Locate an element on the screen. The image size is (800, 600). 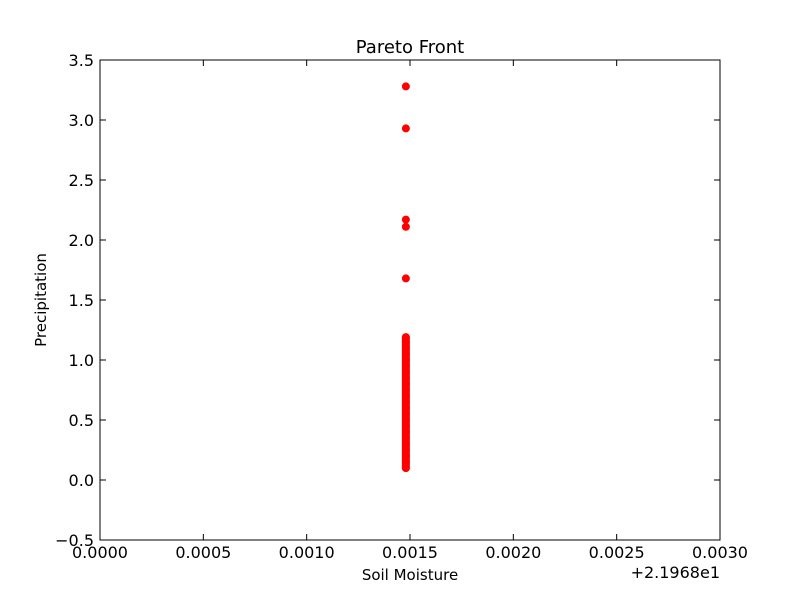
y-axis-label: Precipitation is located at coordinates (41, 300).